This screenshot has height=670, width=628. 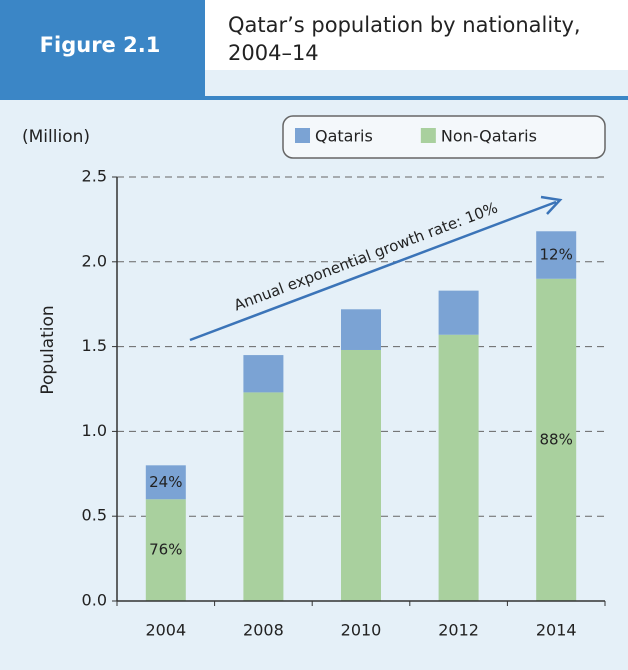 What do you see at coordinates (314, 98) in the screenshot?
I see `header-rule` at bounding box center [314, 98].